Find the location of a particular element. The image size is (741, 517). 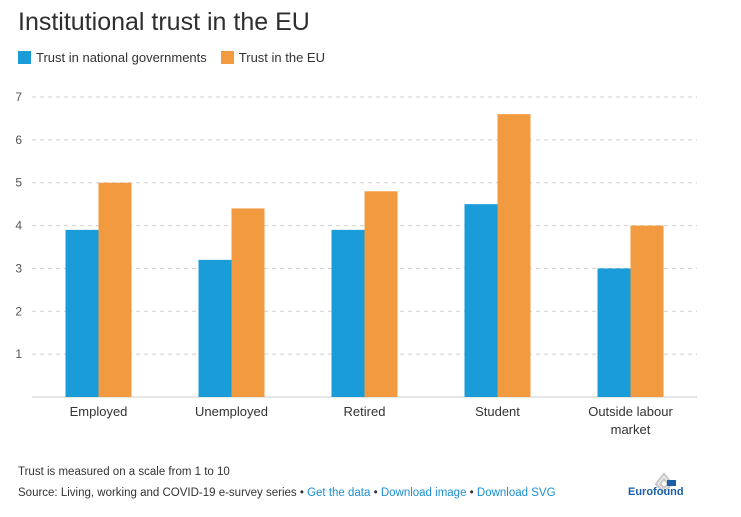

y-tick-label: 1 is located at coordinates (18, 354).